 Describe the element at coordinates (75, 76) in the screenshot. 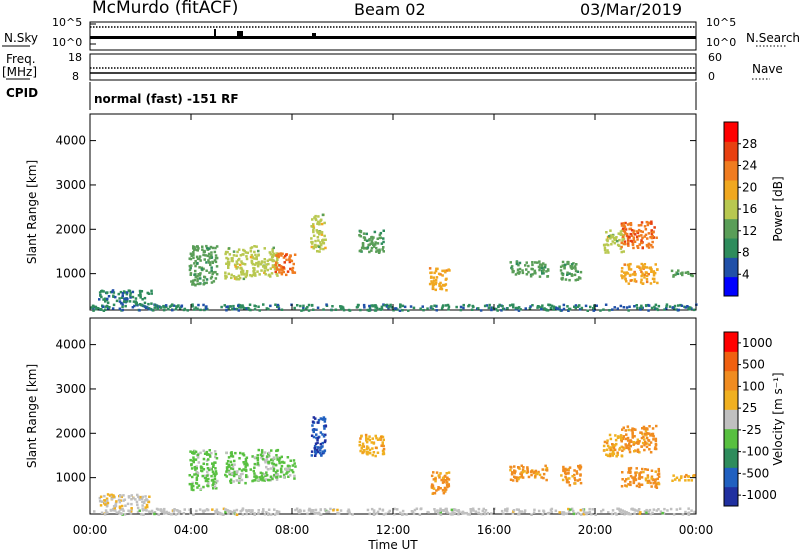

I see `freq-tick-bottom: 8` at that location.